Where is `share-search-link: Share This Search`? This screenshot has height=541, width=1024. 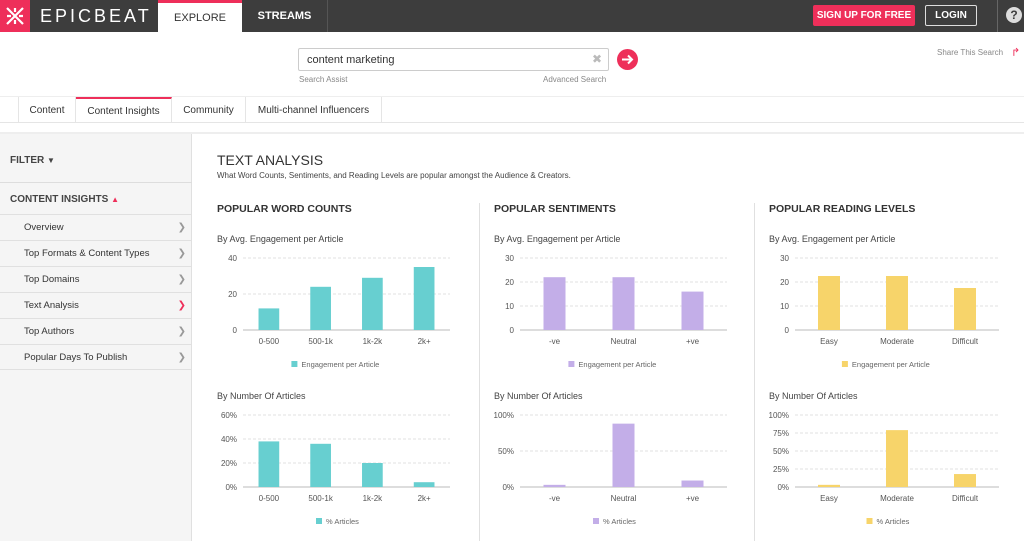
share-search-link: Share This Search is located at coordinates (970, 52).